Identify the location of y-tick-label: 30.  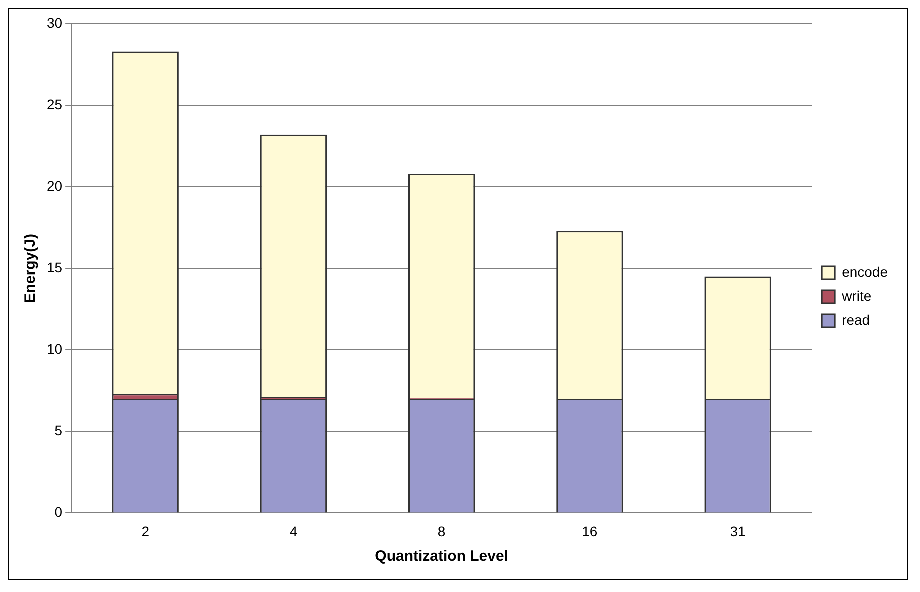
(54, 22).